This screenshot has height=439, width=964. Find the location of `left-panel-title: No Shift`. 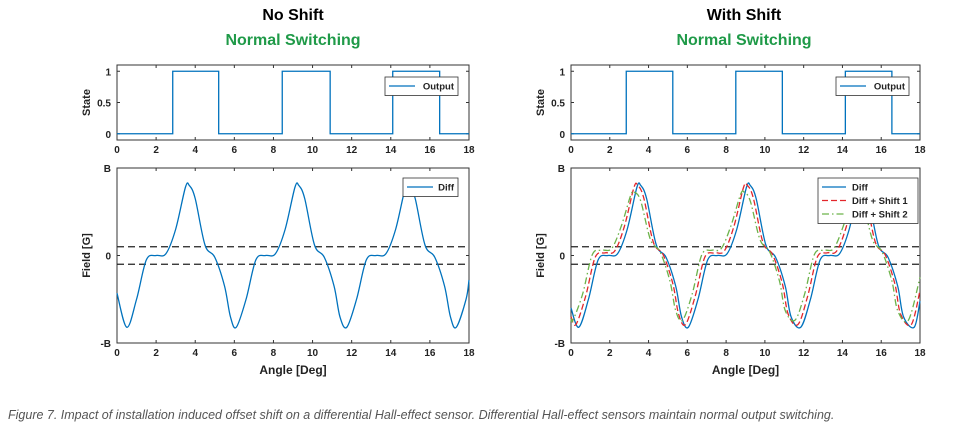

left-panel-title: No Shift is located at coordinates (293, 15).